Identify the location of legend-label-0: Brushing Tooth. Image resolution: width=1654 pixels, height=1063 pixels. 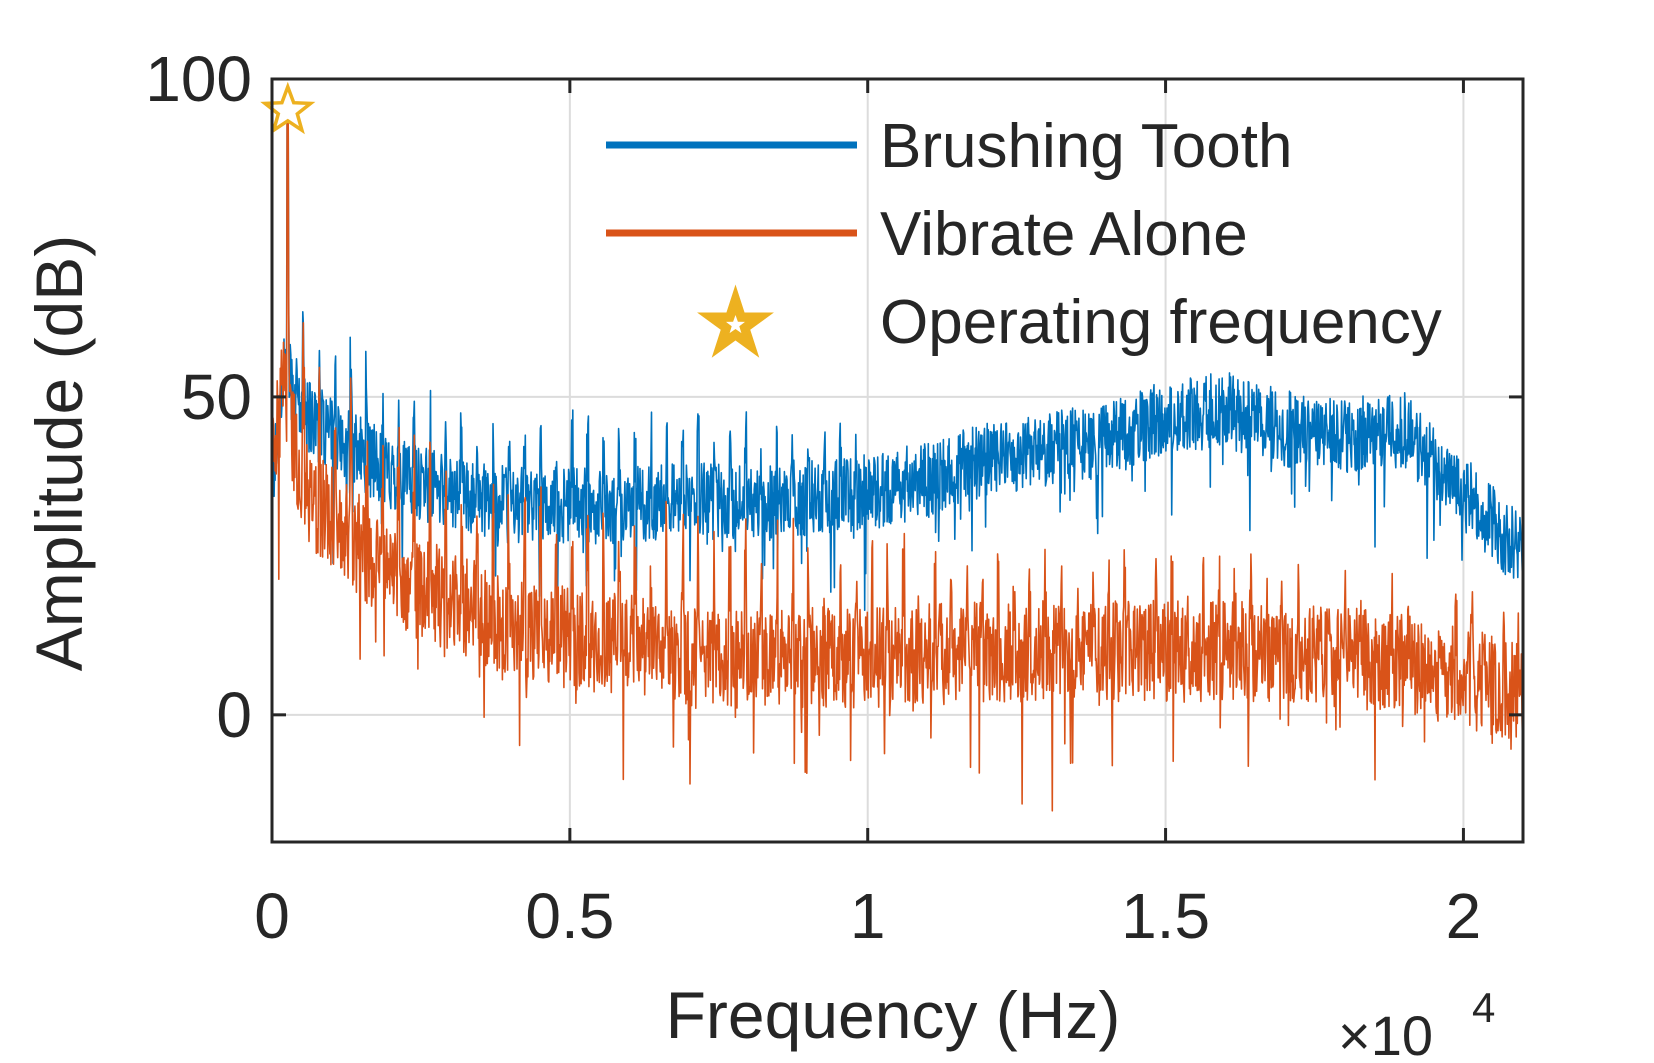
(1086, 146).